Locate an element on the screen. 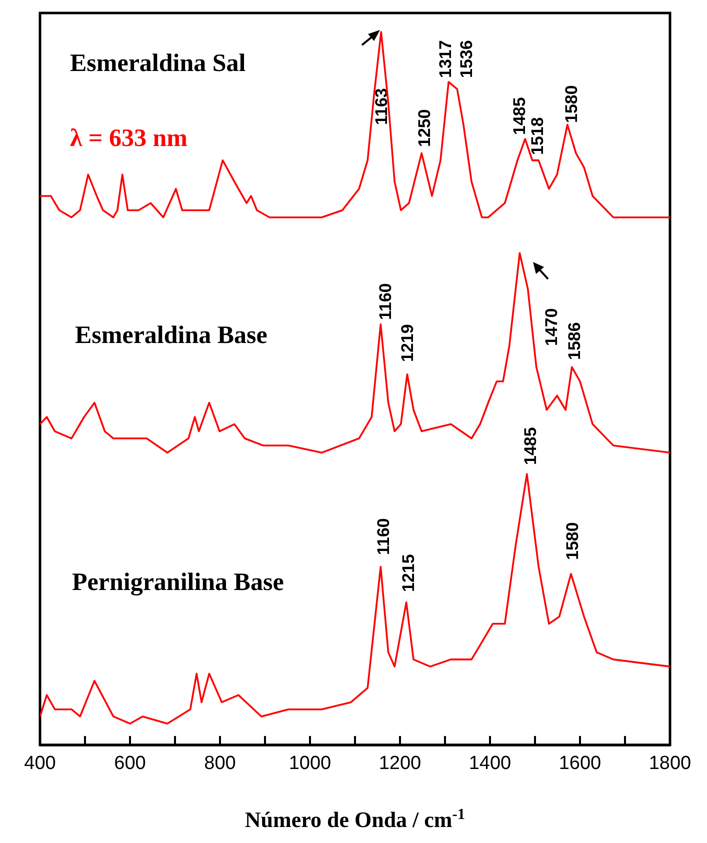  annotation: 1317 is located at coordinates (445, 59).